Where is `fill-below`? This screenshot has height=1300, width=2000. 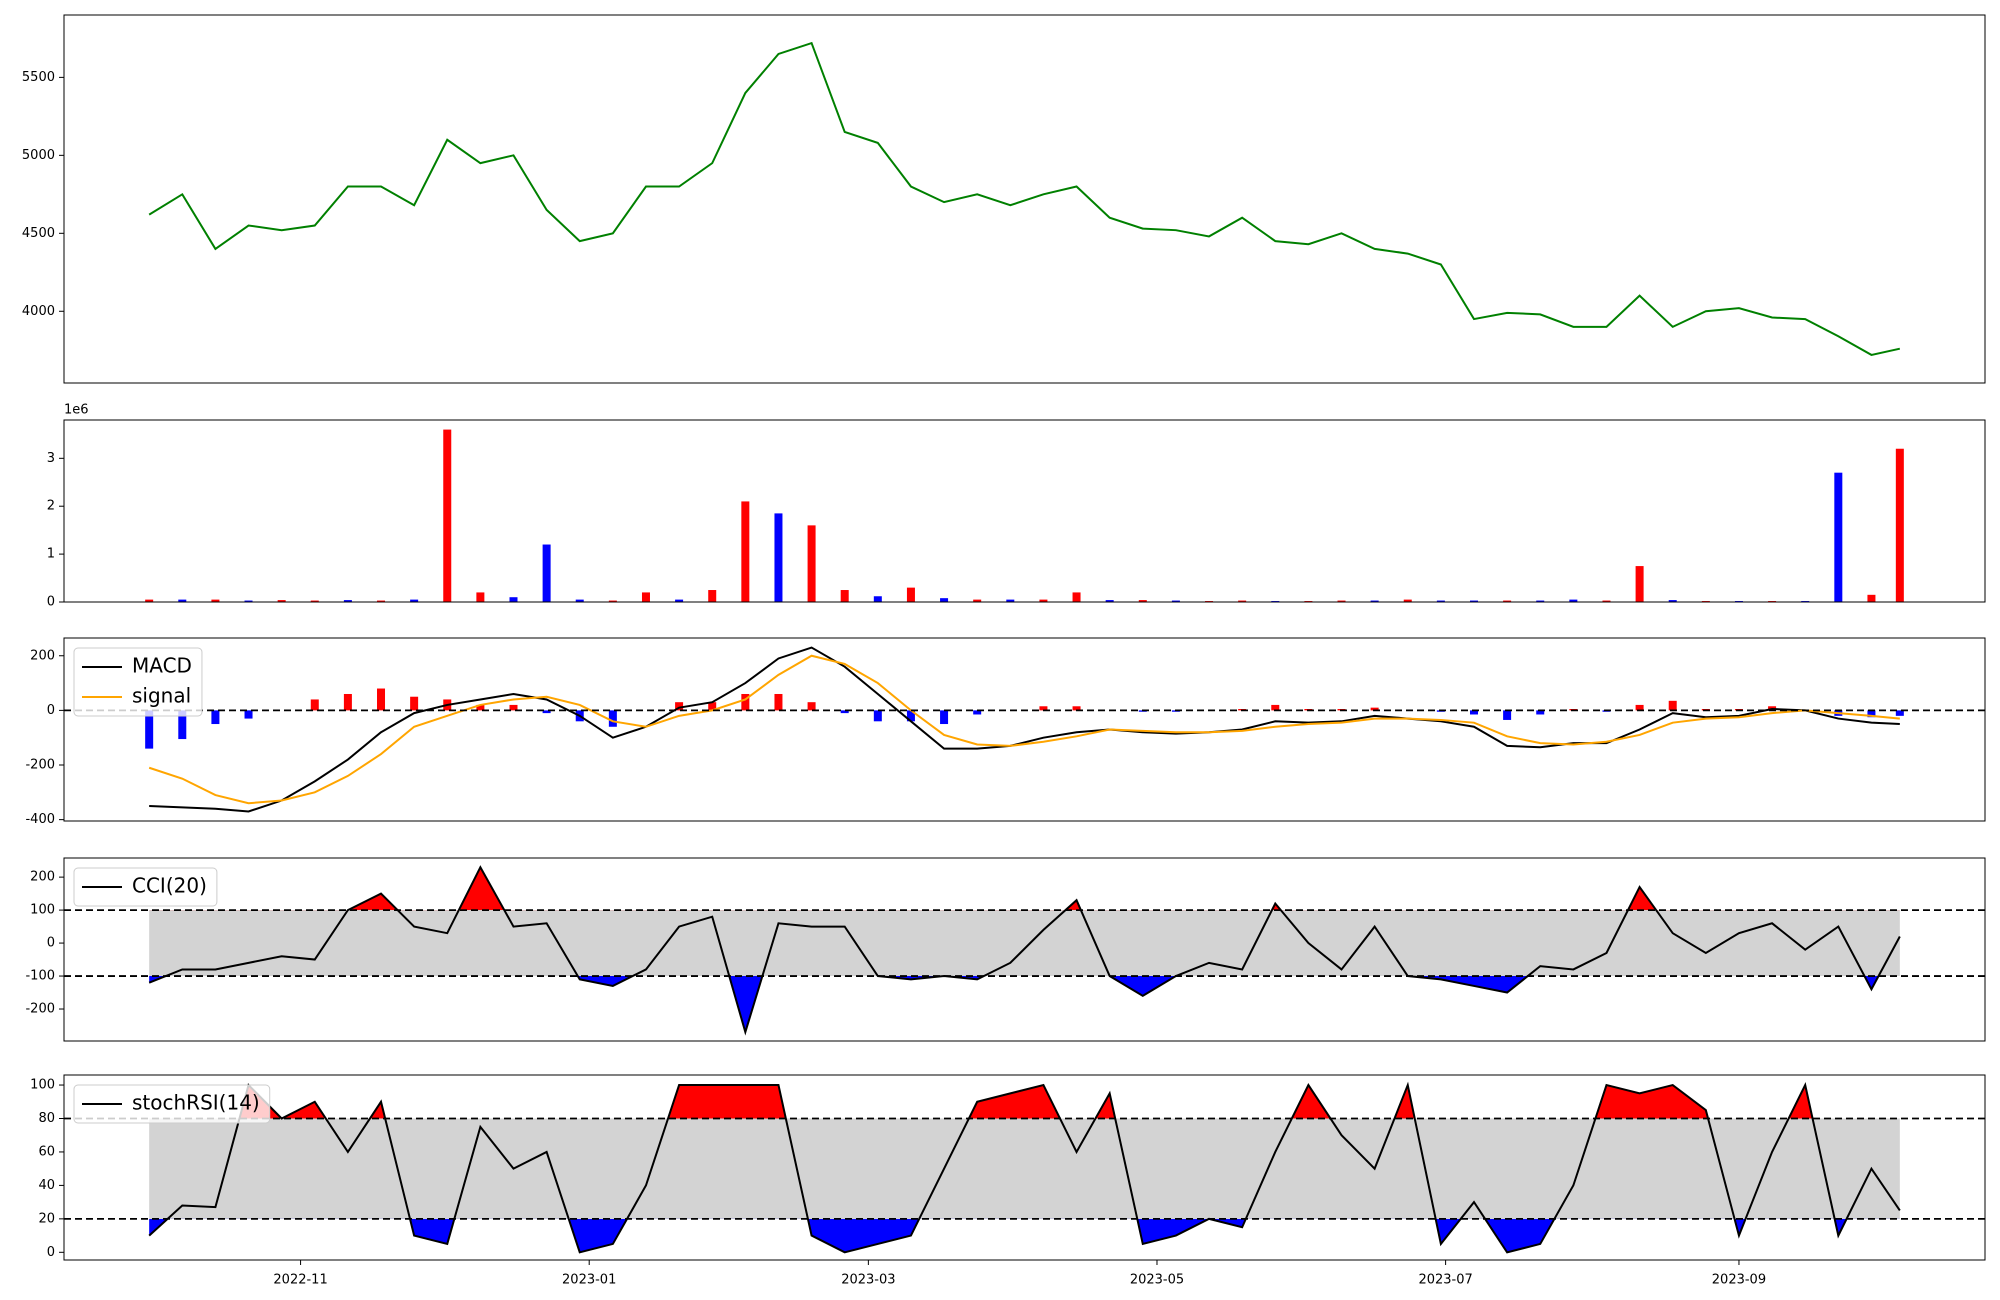 fill-below is located at coordinates (998, 1235).